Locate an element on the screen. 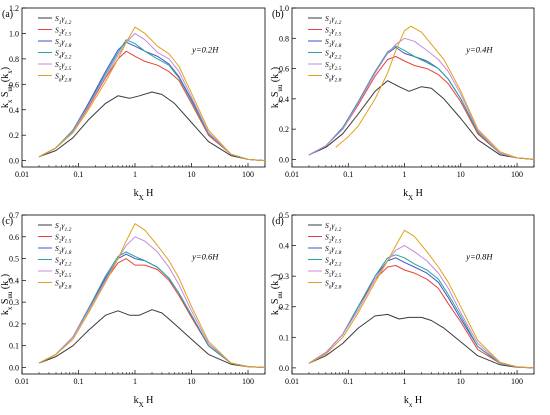 The width and height of the screenshot is (550, 415). panel-label: (b) is located at coordinates (278, 14).